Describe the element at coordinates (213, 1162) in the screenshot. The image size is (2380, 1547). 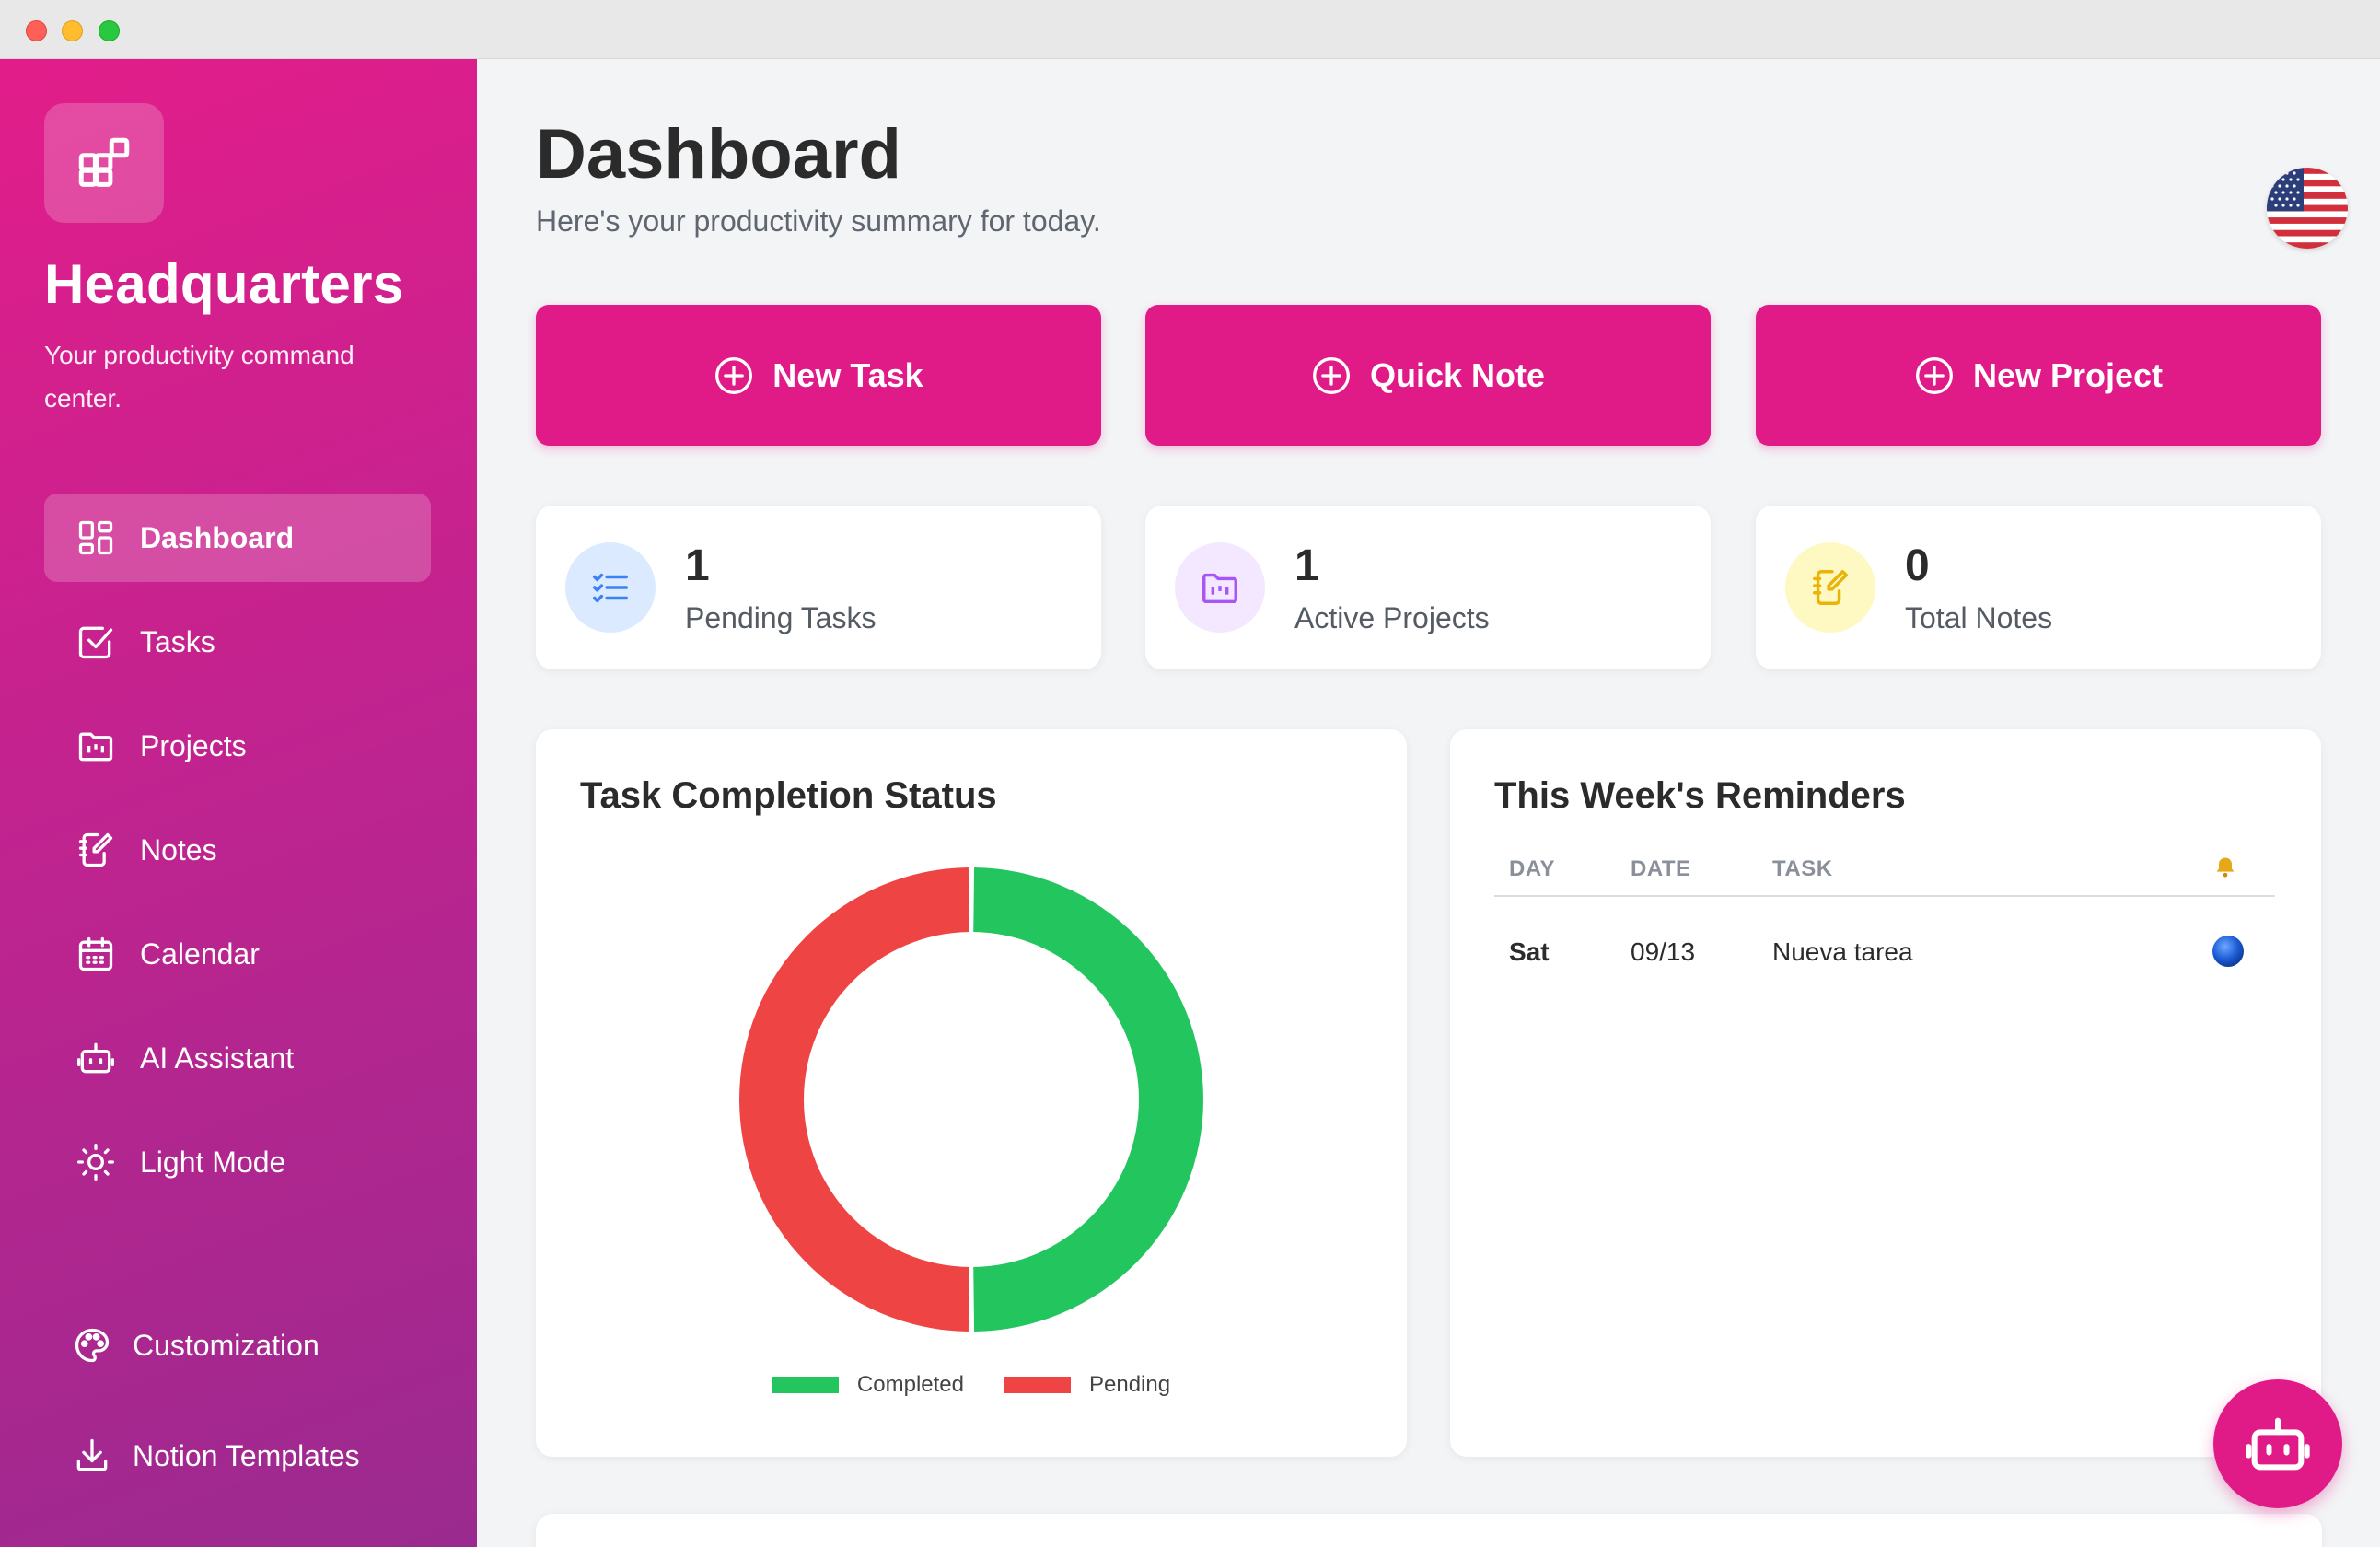
I see `sidebar-item-label: Light Mode` at that location.